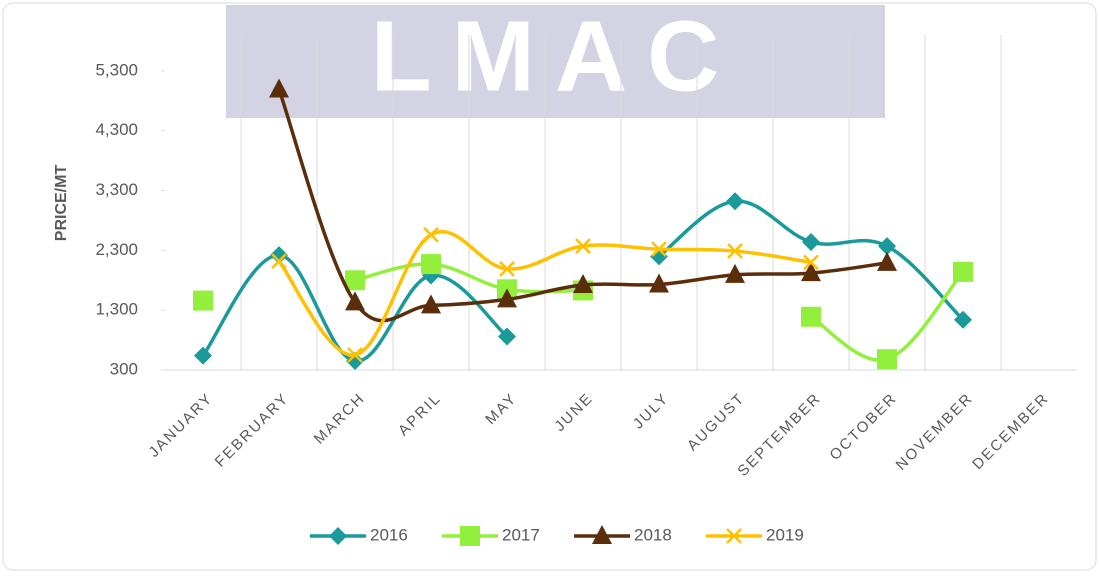 Image resolution: width=1099 pixels, height=578 pixels. Describe the element at coordinates (116, 249) in the screenshot. I see `y-tick-label: 2,300` at that location.